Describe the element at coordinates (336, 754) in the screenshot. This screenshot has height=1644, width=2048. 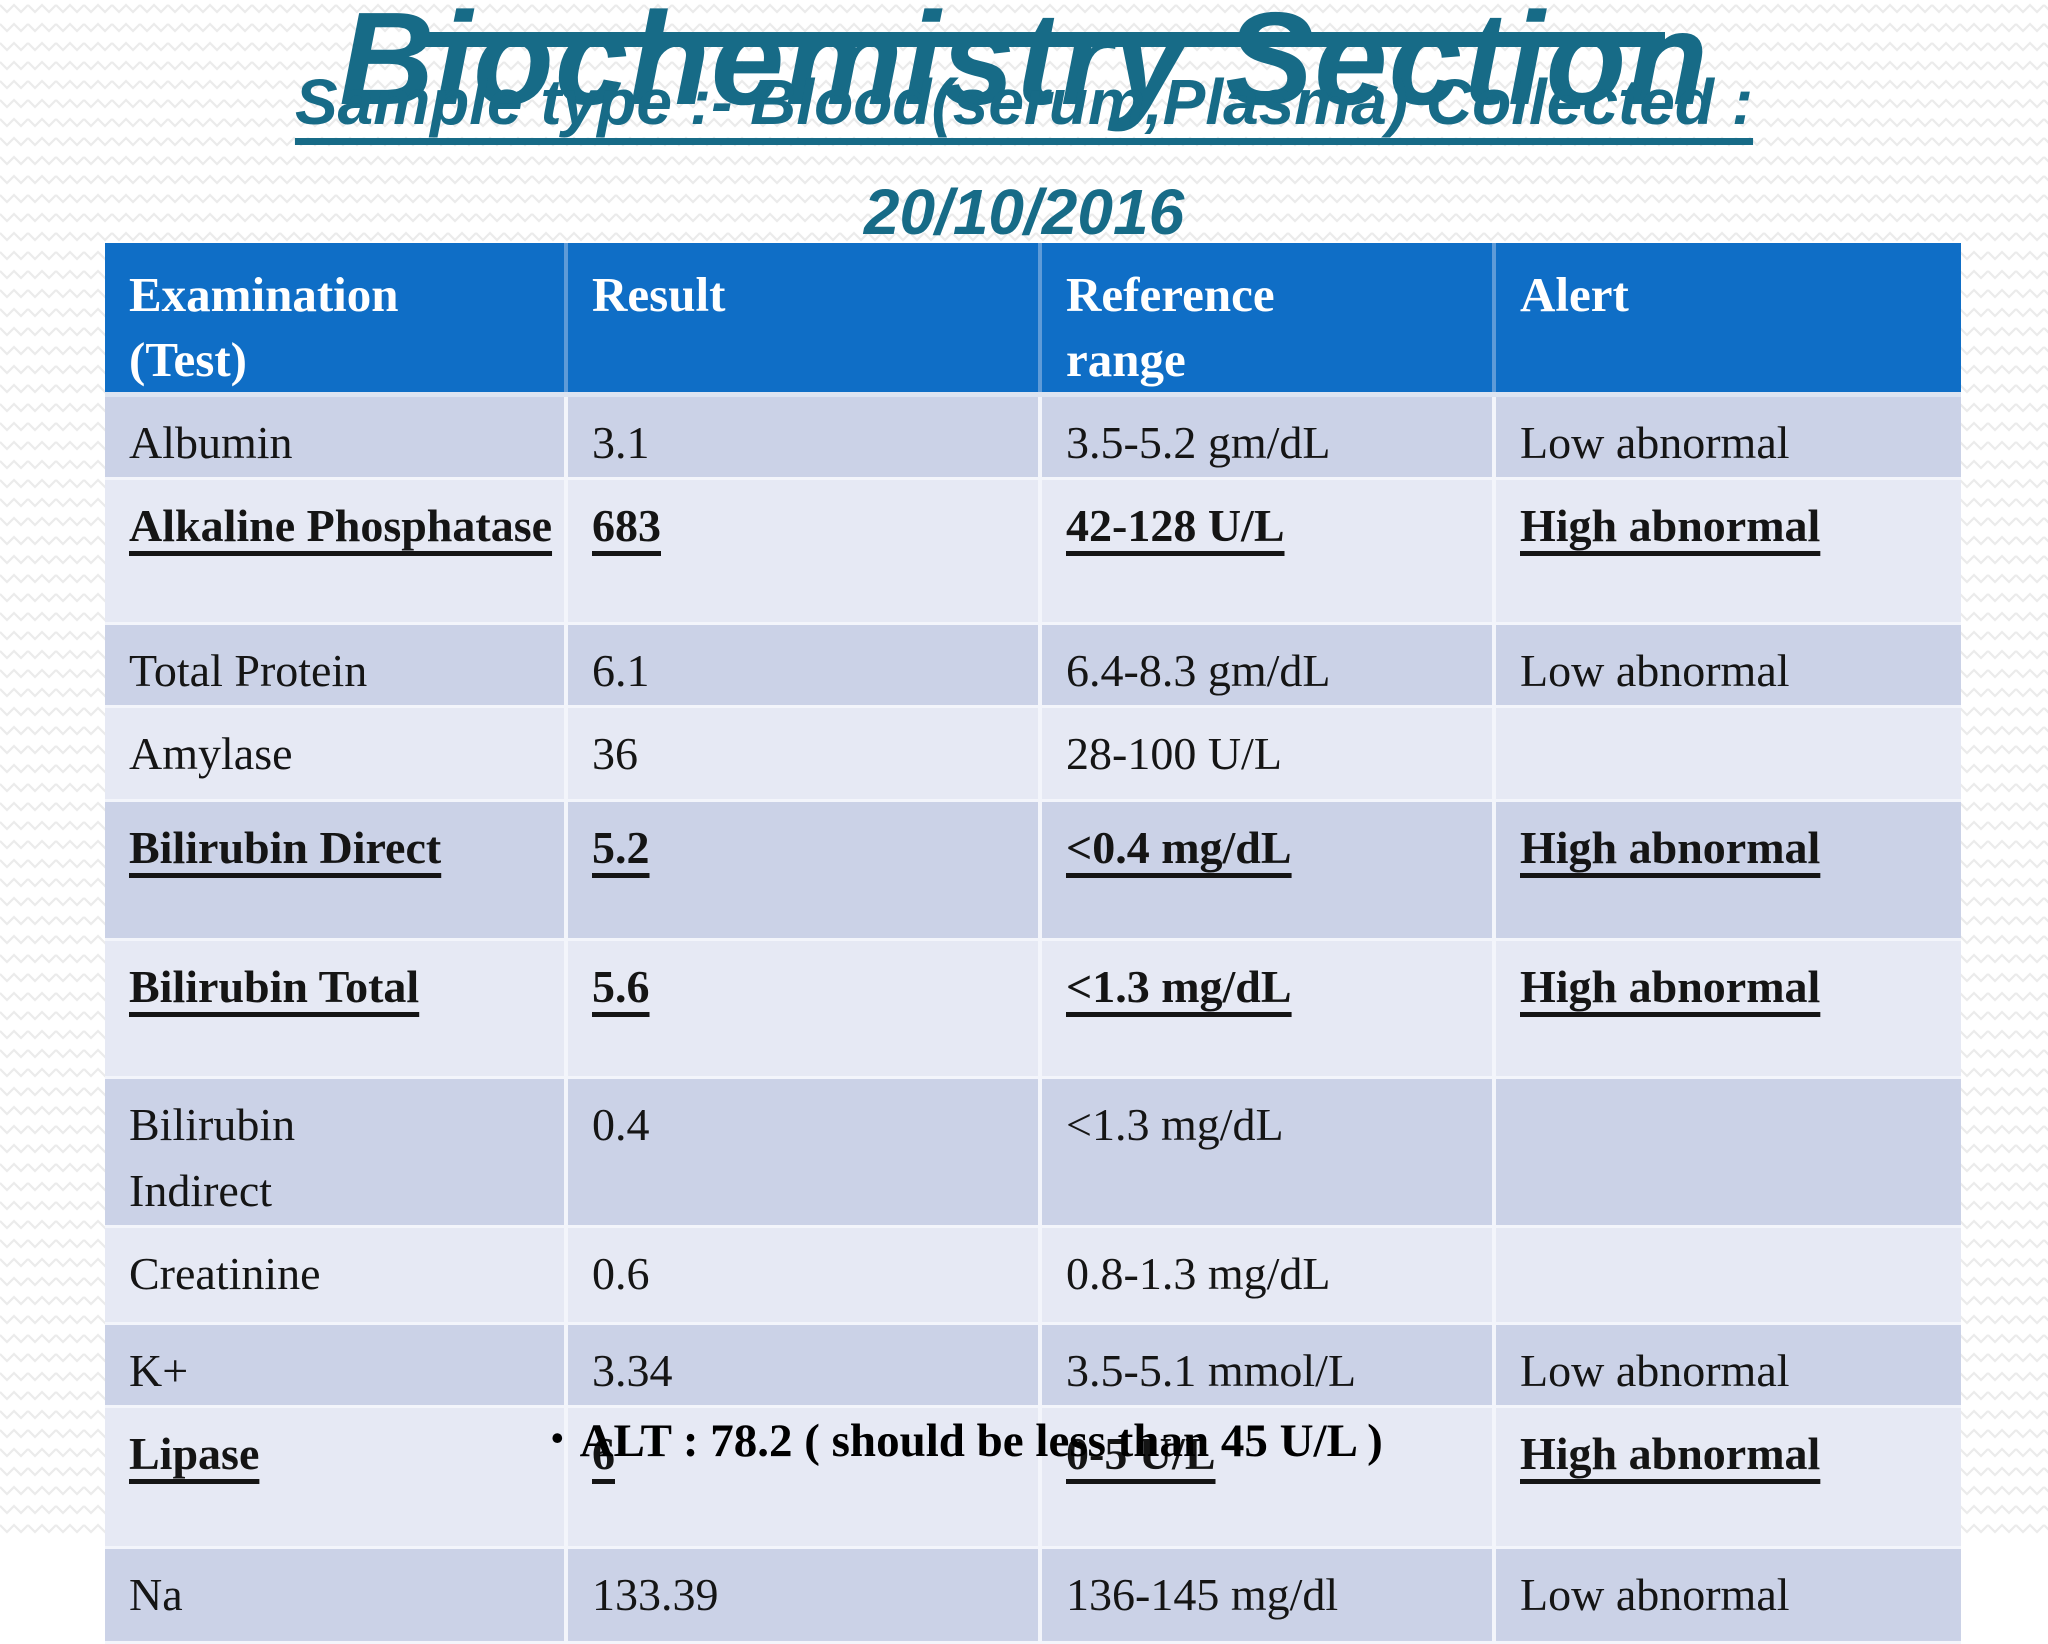
I see `cell-test: Amylase` at that location.